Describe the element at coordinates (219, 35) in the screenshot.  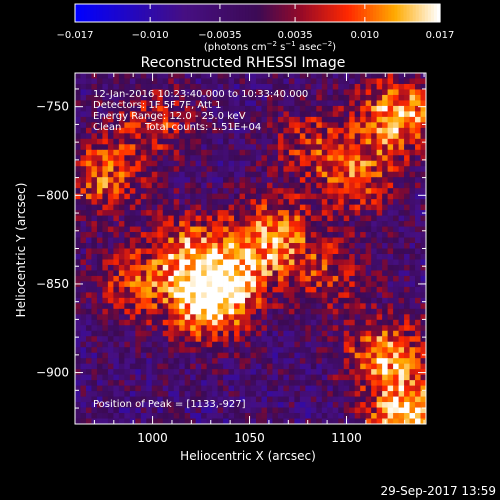
I see `colorbar-tick-label: −0.0035` at that location.